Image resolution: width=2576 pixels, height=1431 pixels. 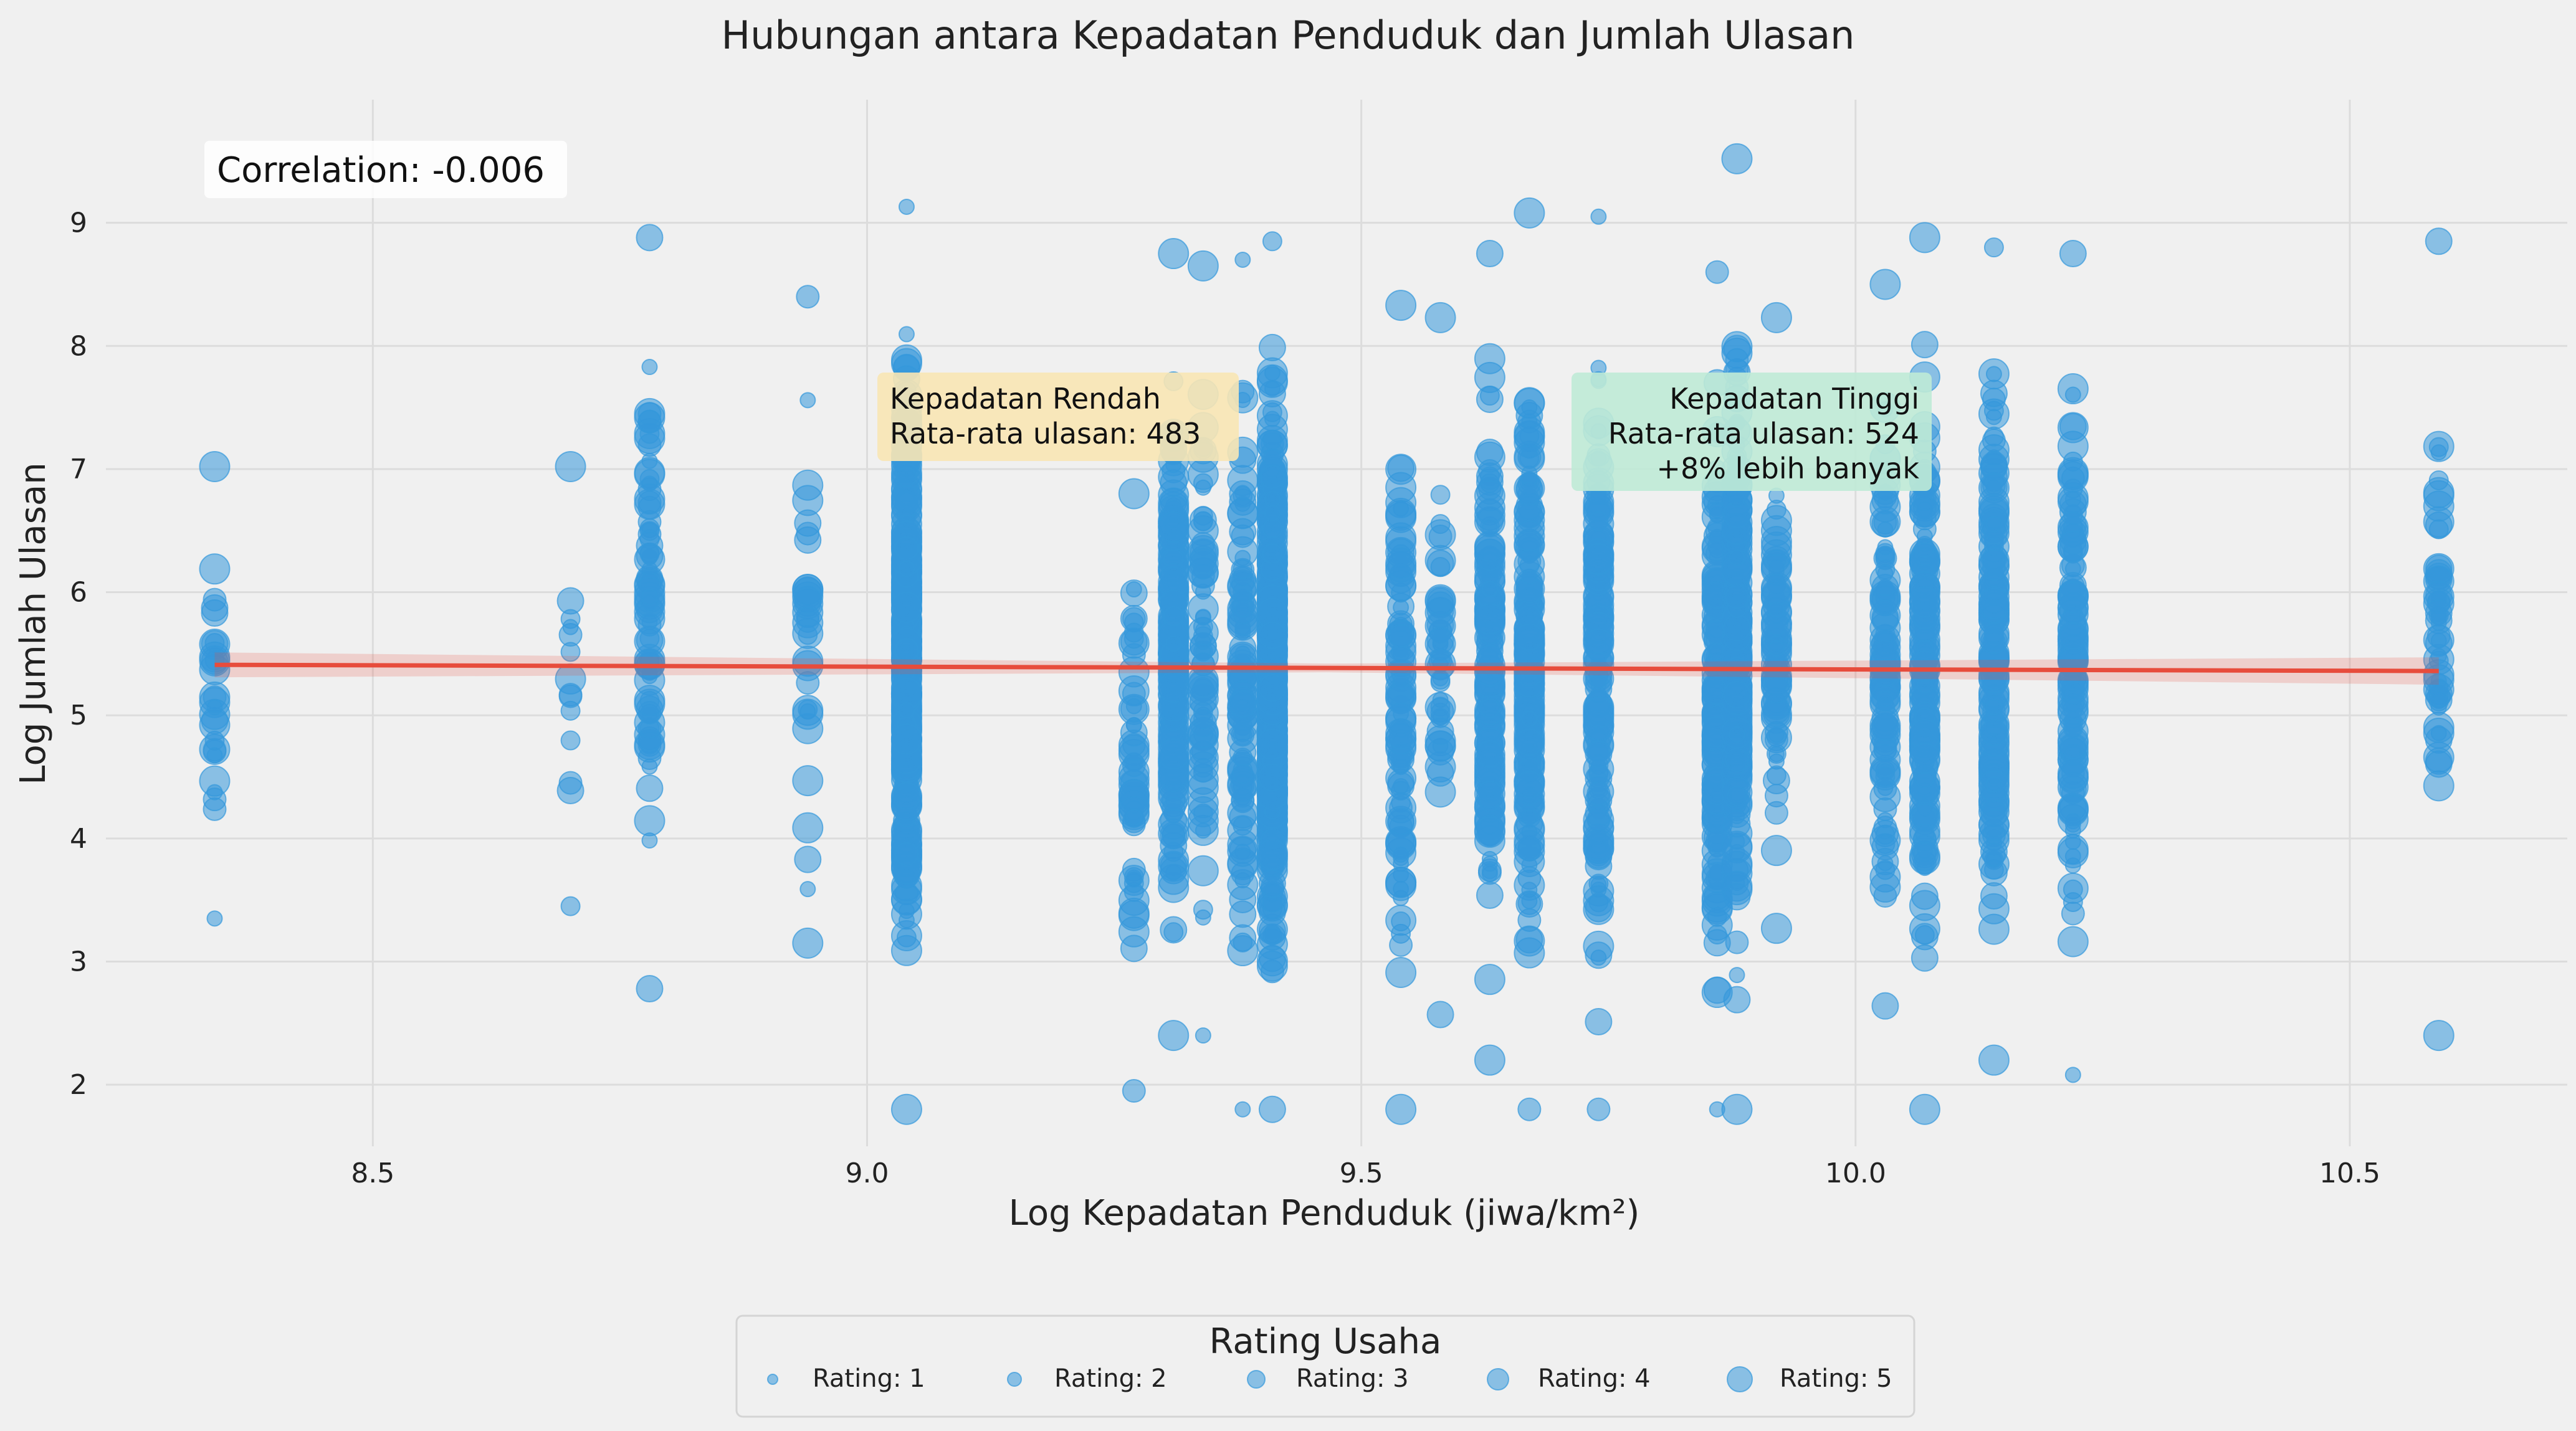 What do you see at coordinates (381, 170) in the screenshot?
I see `correlation-text: Correlation: -0.006` at bounding box center [381, 170].